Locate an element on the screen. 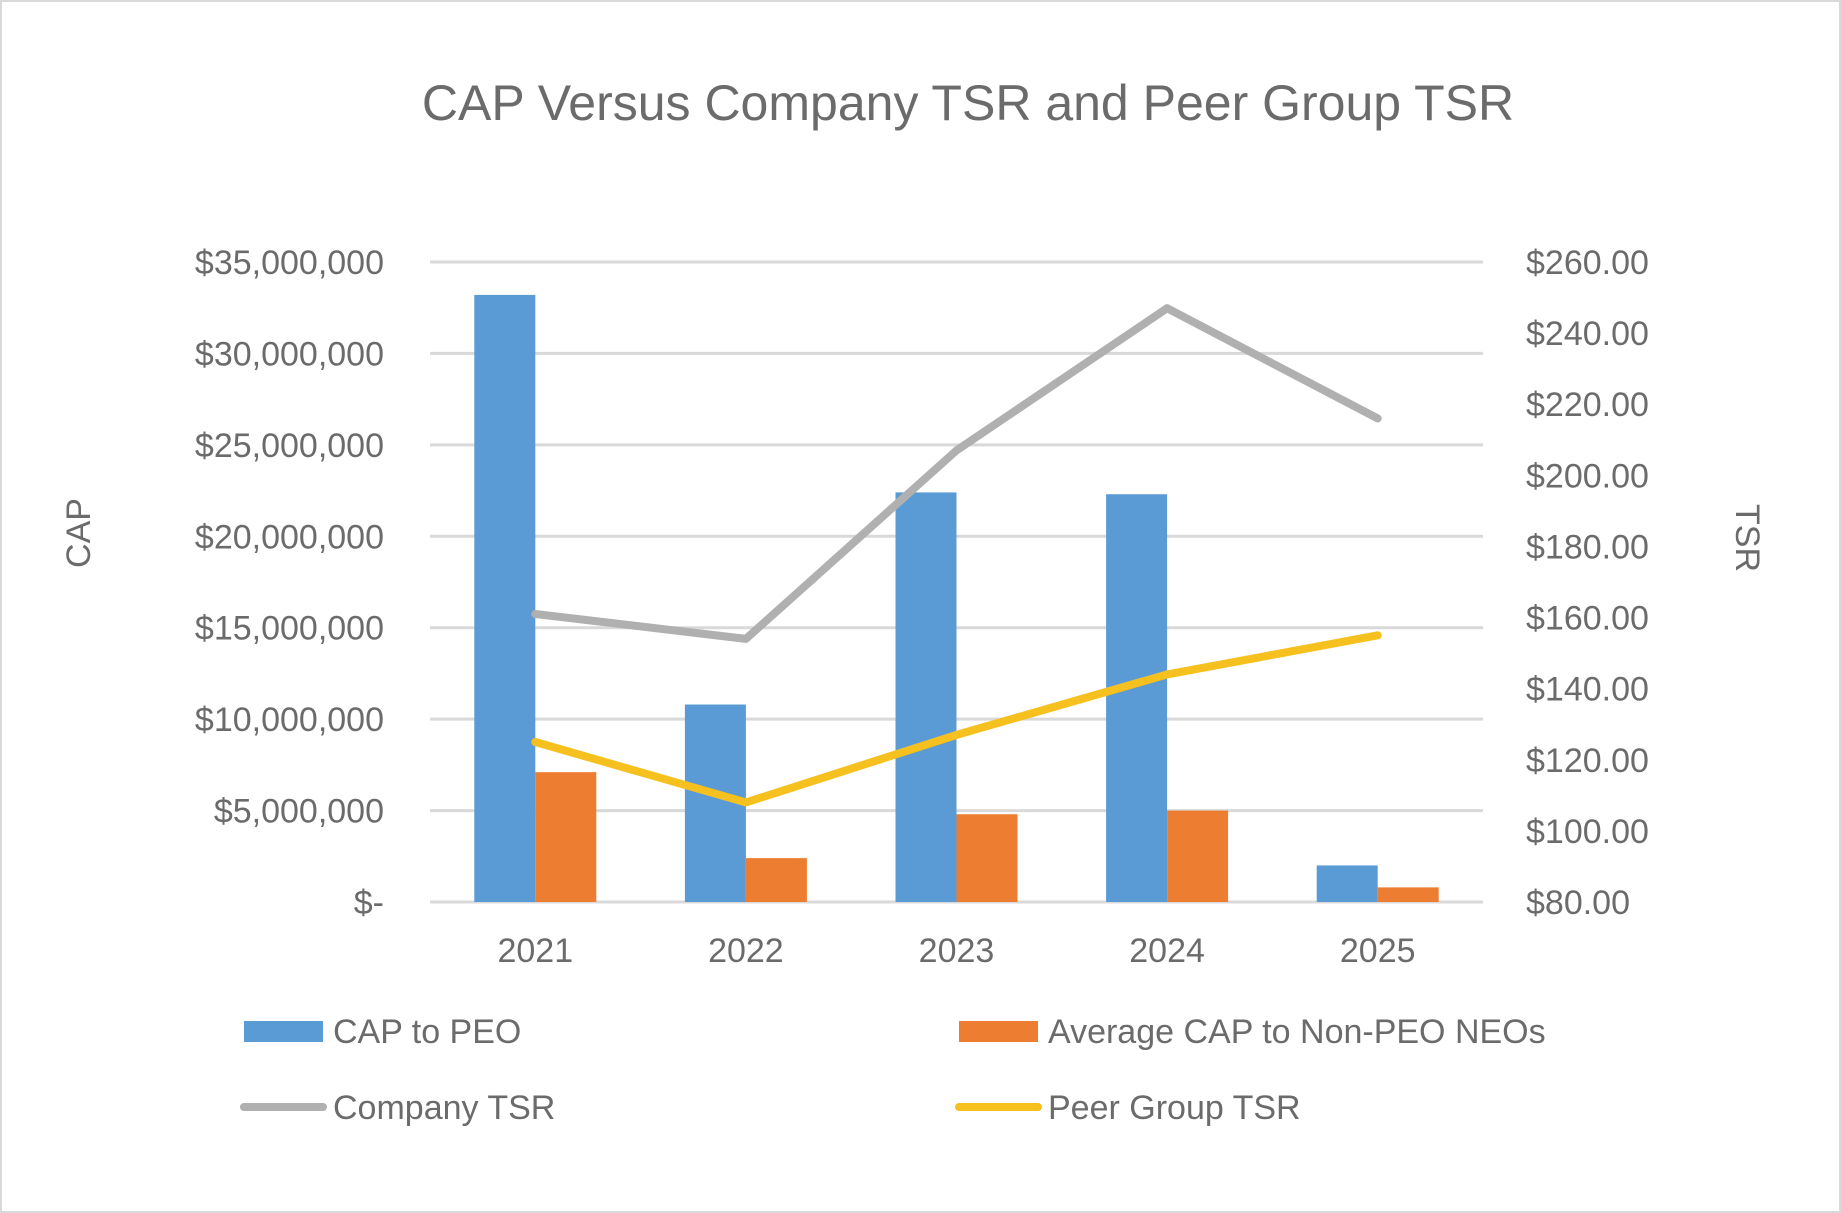 Image resolution: width=1841 pixels, height=1213 pixels. x-tick-label: 2024 is located at coordinates (1167, 951).